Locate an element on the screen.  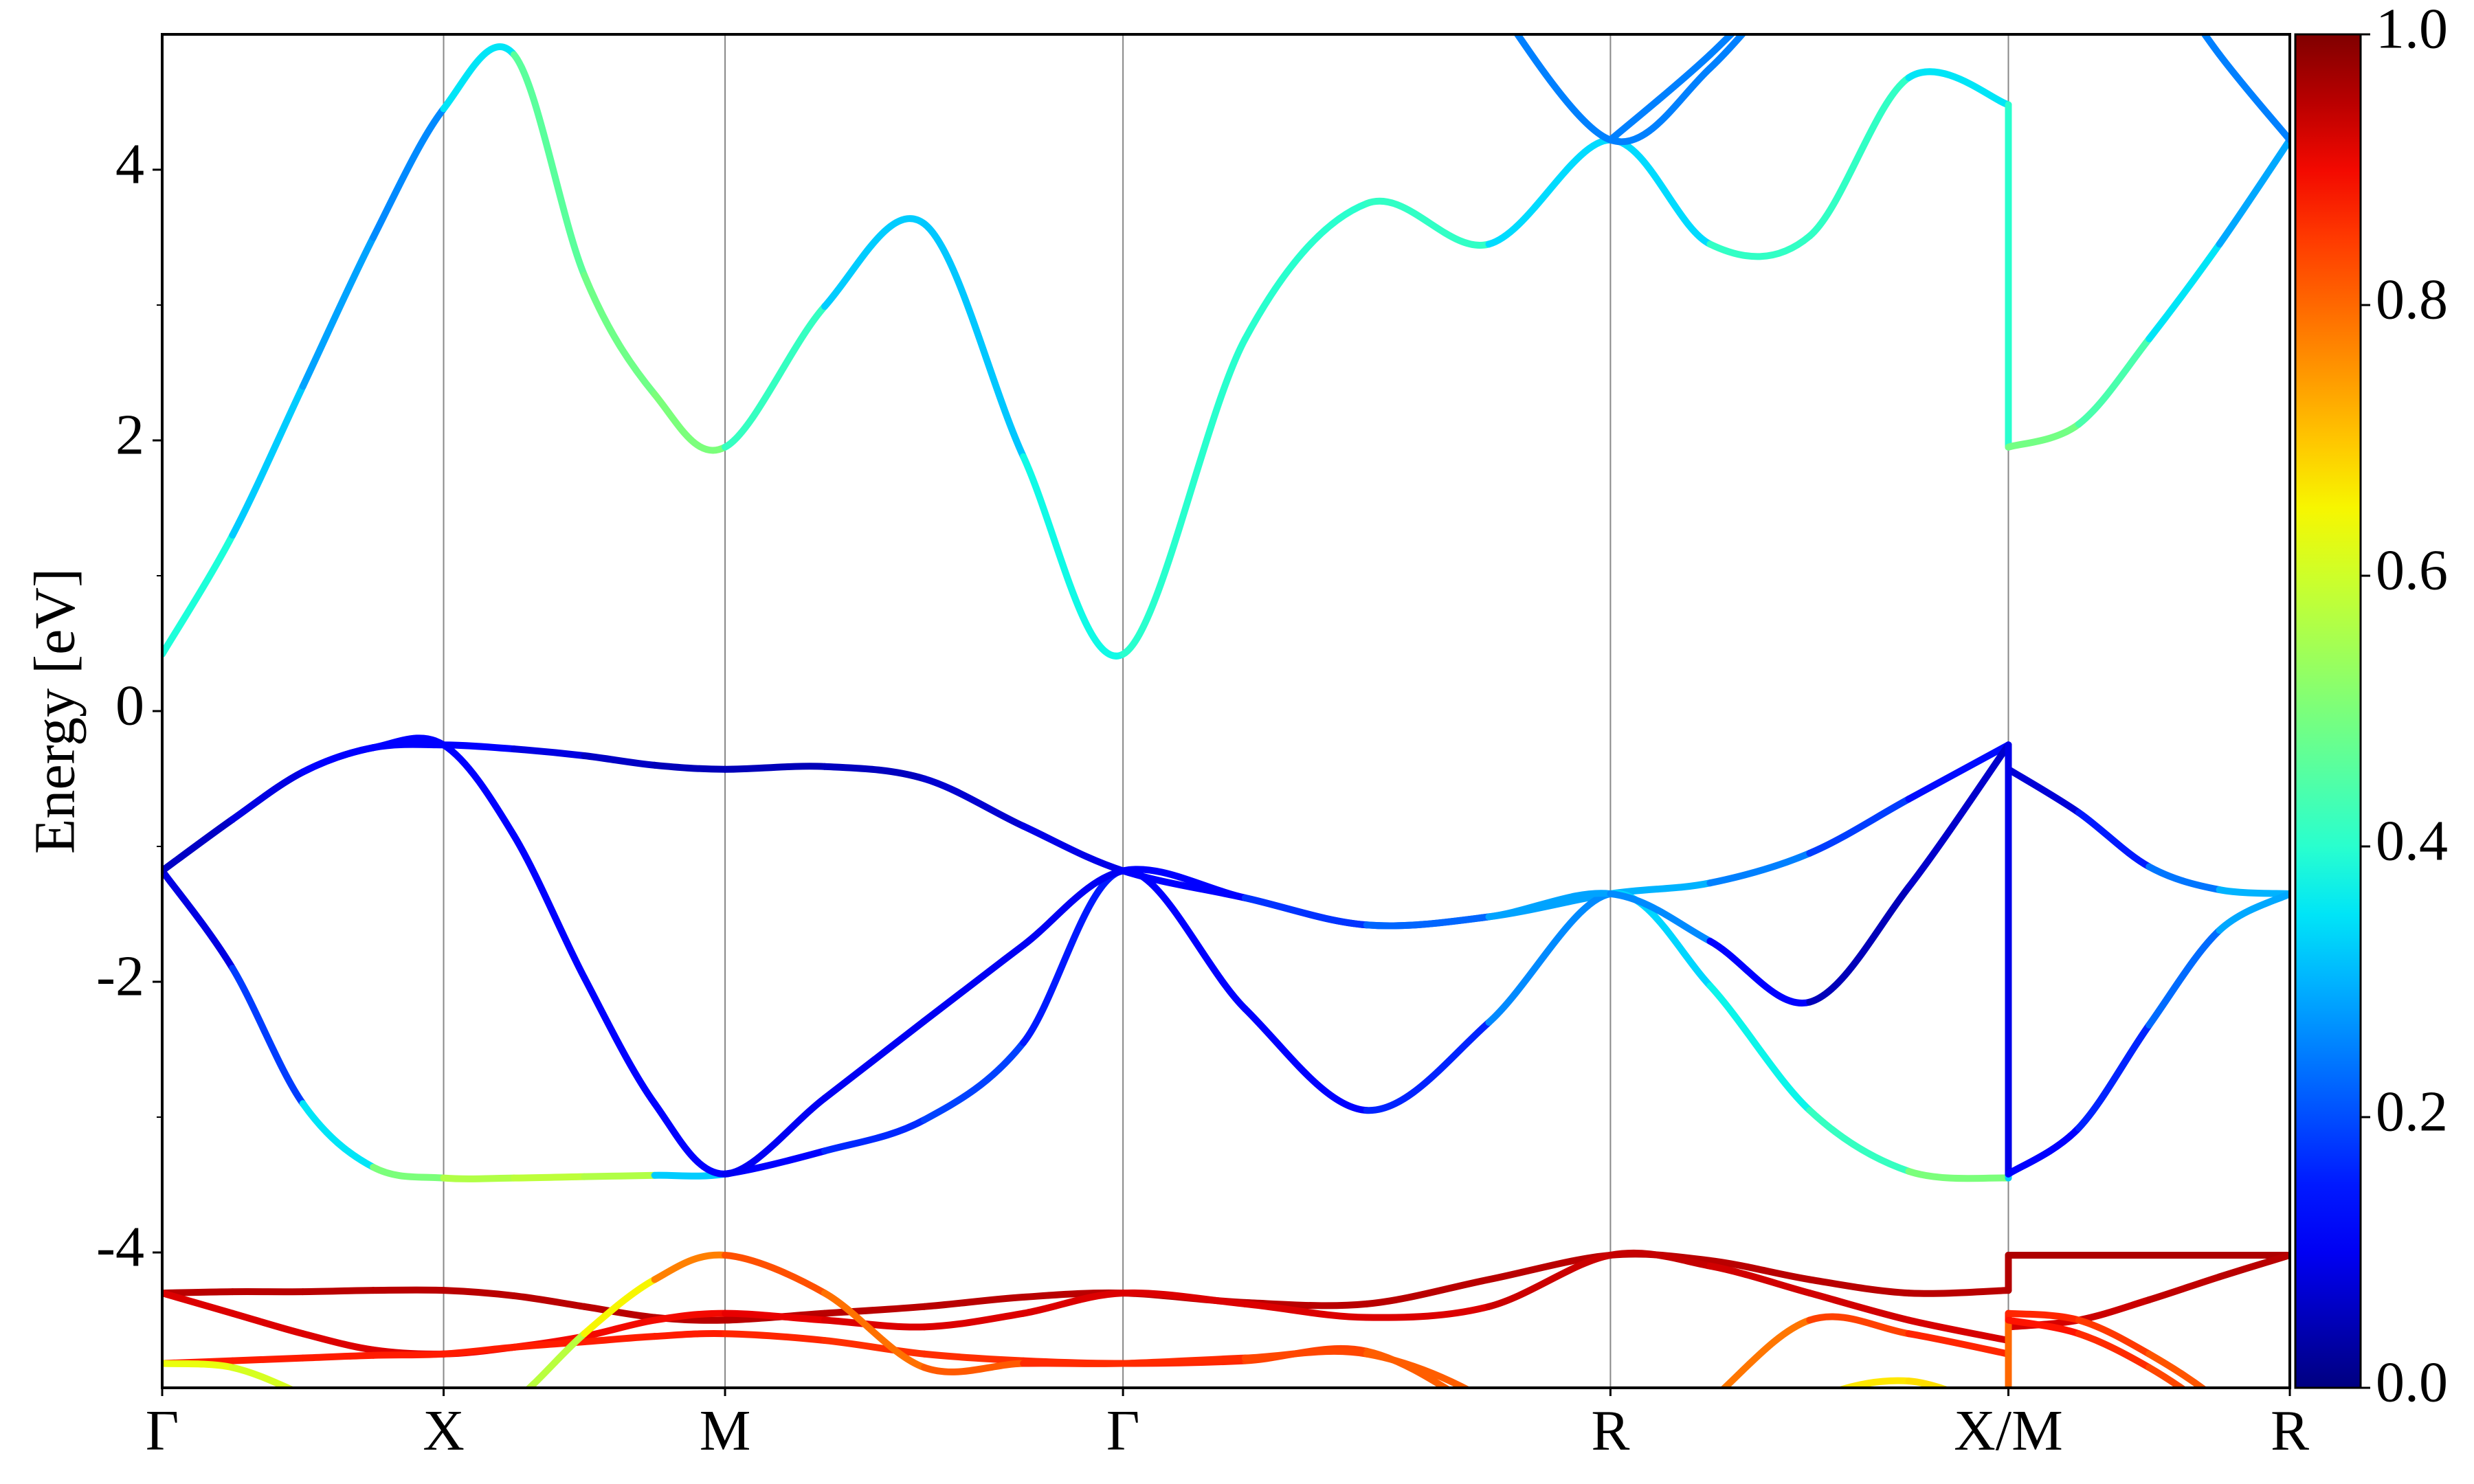
colorbar-tick-label: 0.8 is located at coordinates (2412, 299).